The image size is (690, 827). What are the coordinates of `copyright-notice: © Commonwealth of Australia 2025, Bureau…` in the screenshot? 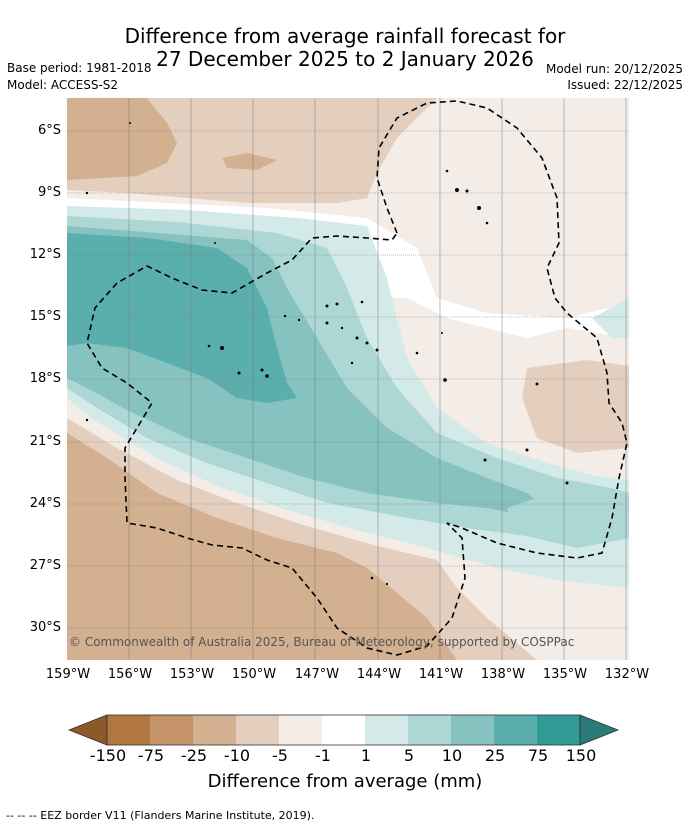 It's located at (322, 642).